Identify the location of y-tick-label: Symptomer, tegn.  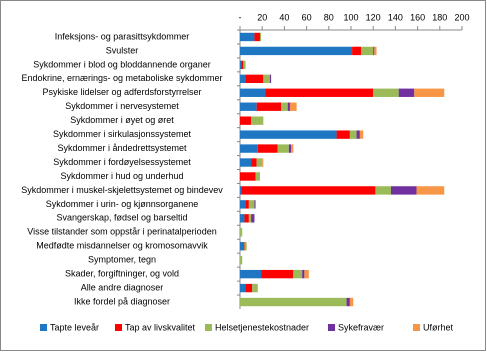
(122, 260).